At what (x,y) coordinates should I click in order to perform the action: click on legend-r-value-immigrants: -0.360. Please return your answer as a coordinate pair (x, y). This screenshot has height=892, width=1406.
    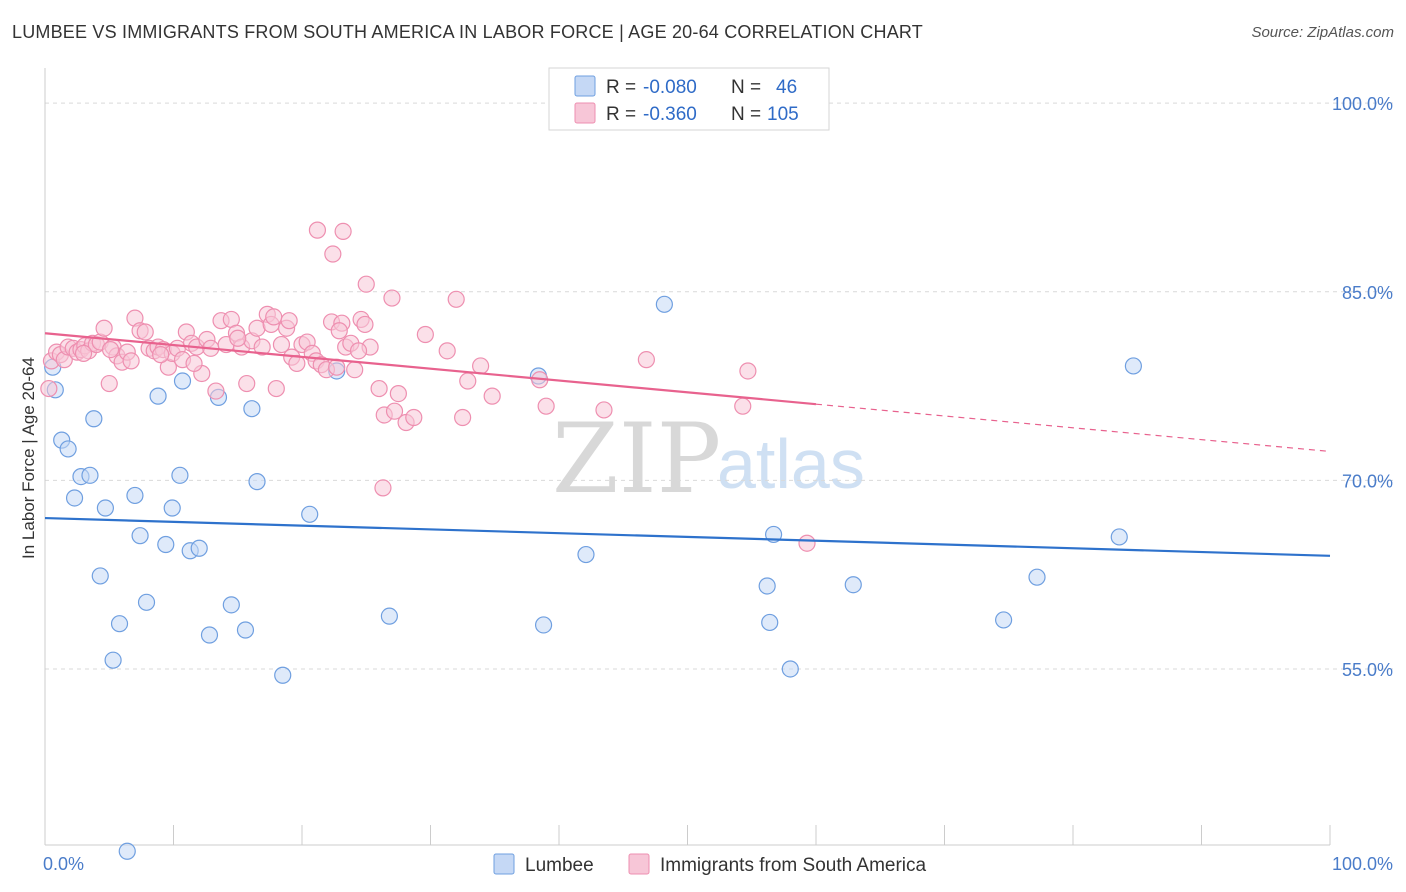
    Looking at the image, I should click on (670, 114).